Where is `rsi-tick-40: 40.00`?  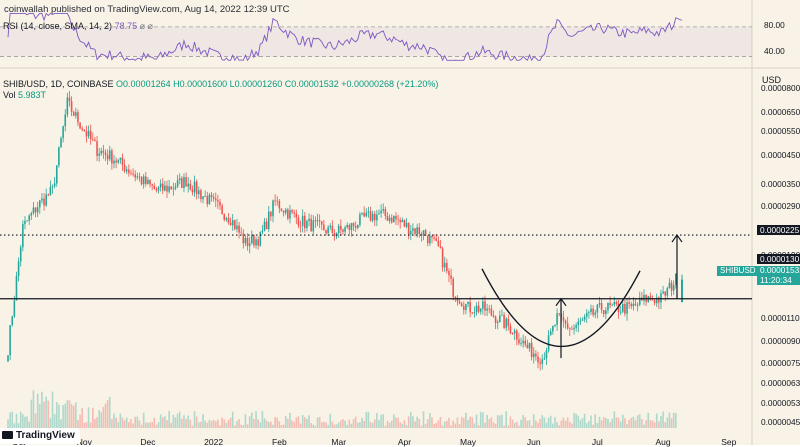
rsi-tick-40: 40.00 is located at coordinates (774, 51).